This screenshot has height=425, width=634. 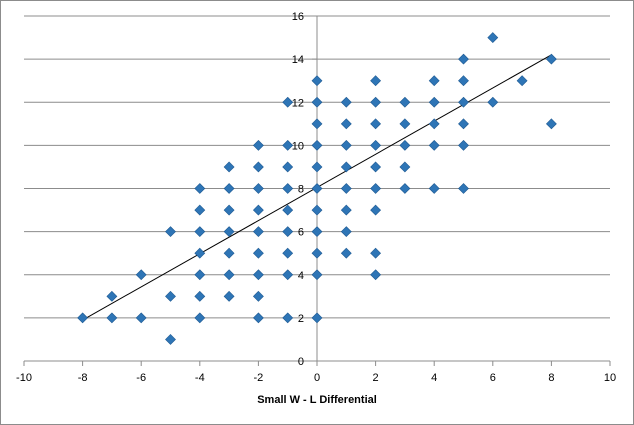 I want to click on x-tick-label: -10, so click(x=24, y=378).